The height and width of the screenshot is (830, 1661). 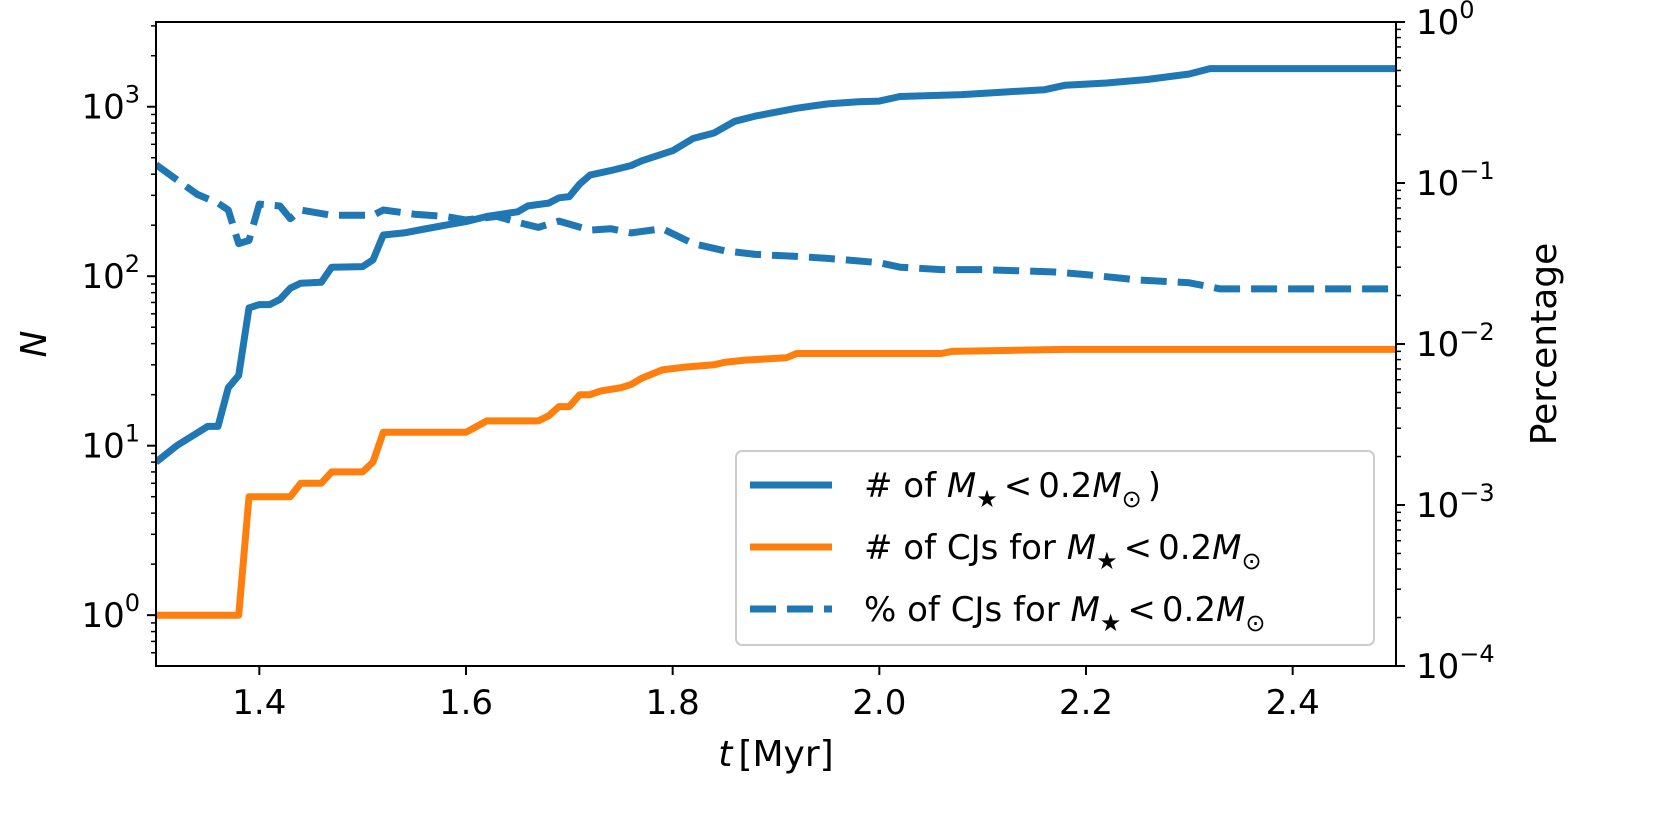 What do you see at coordinates (1064, 613) in the screenshot?
I see `legend-label: % of CJs for M★ <0.2M⊙` at bounding box center [1064, 613].